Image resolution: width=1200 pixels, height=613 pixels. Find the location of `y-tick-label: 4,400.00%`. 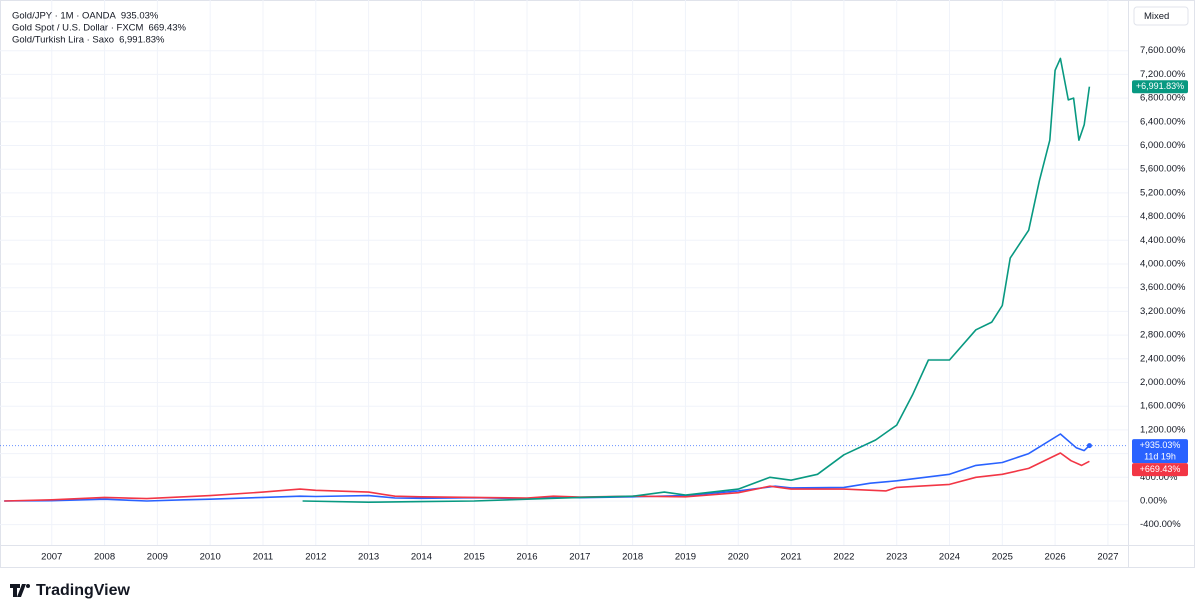

y-tick-label: 4,400.00% is located at coordinates (1163, 240).